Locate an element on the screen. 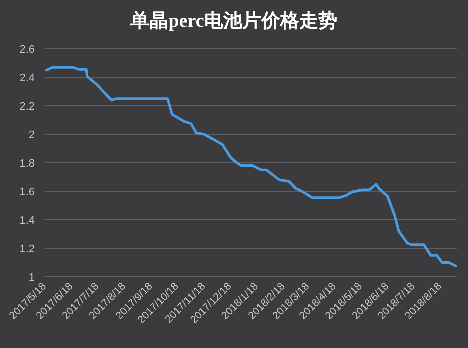 The width and height of the screenshot is (468, 348). chart-title: 单晶perc电池片价格走势 is located at coordinates (234, 21).